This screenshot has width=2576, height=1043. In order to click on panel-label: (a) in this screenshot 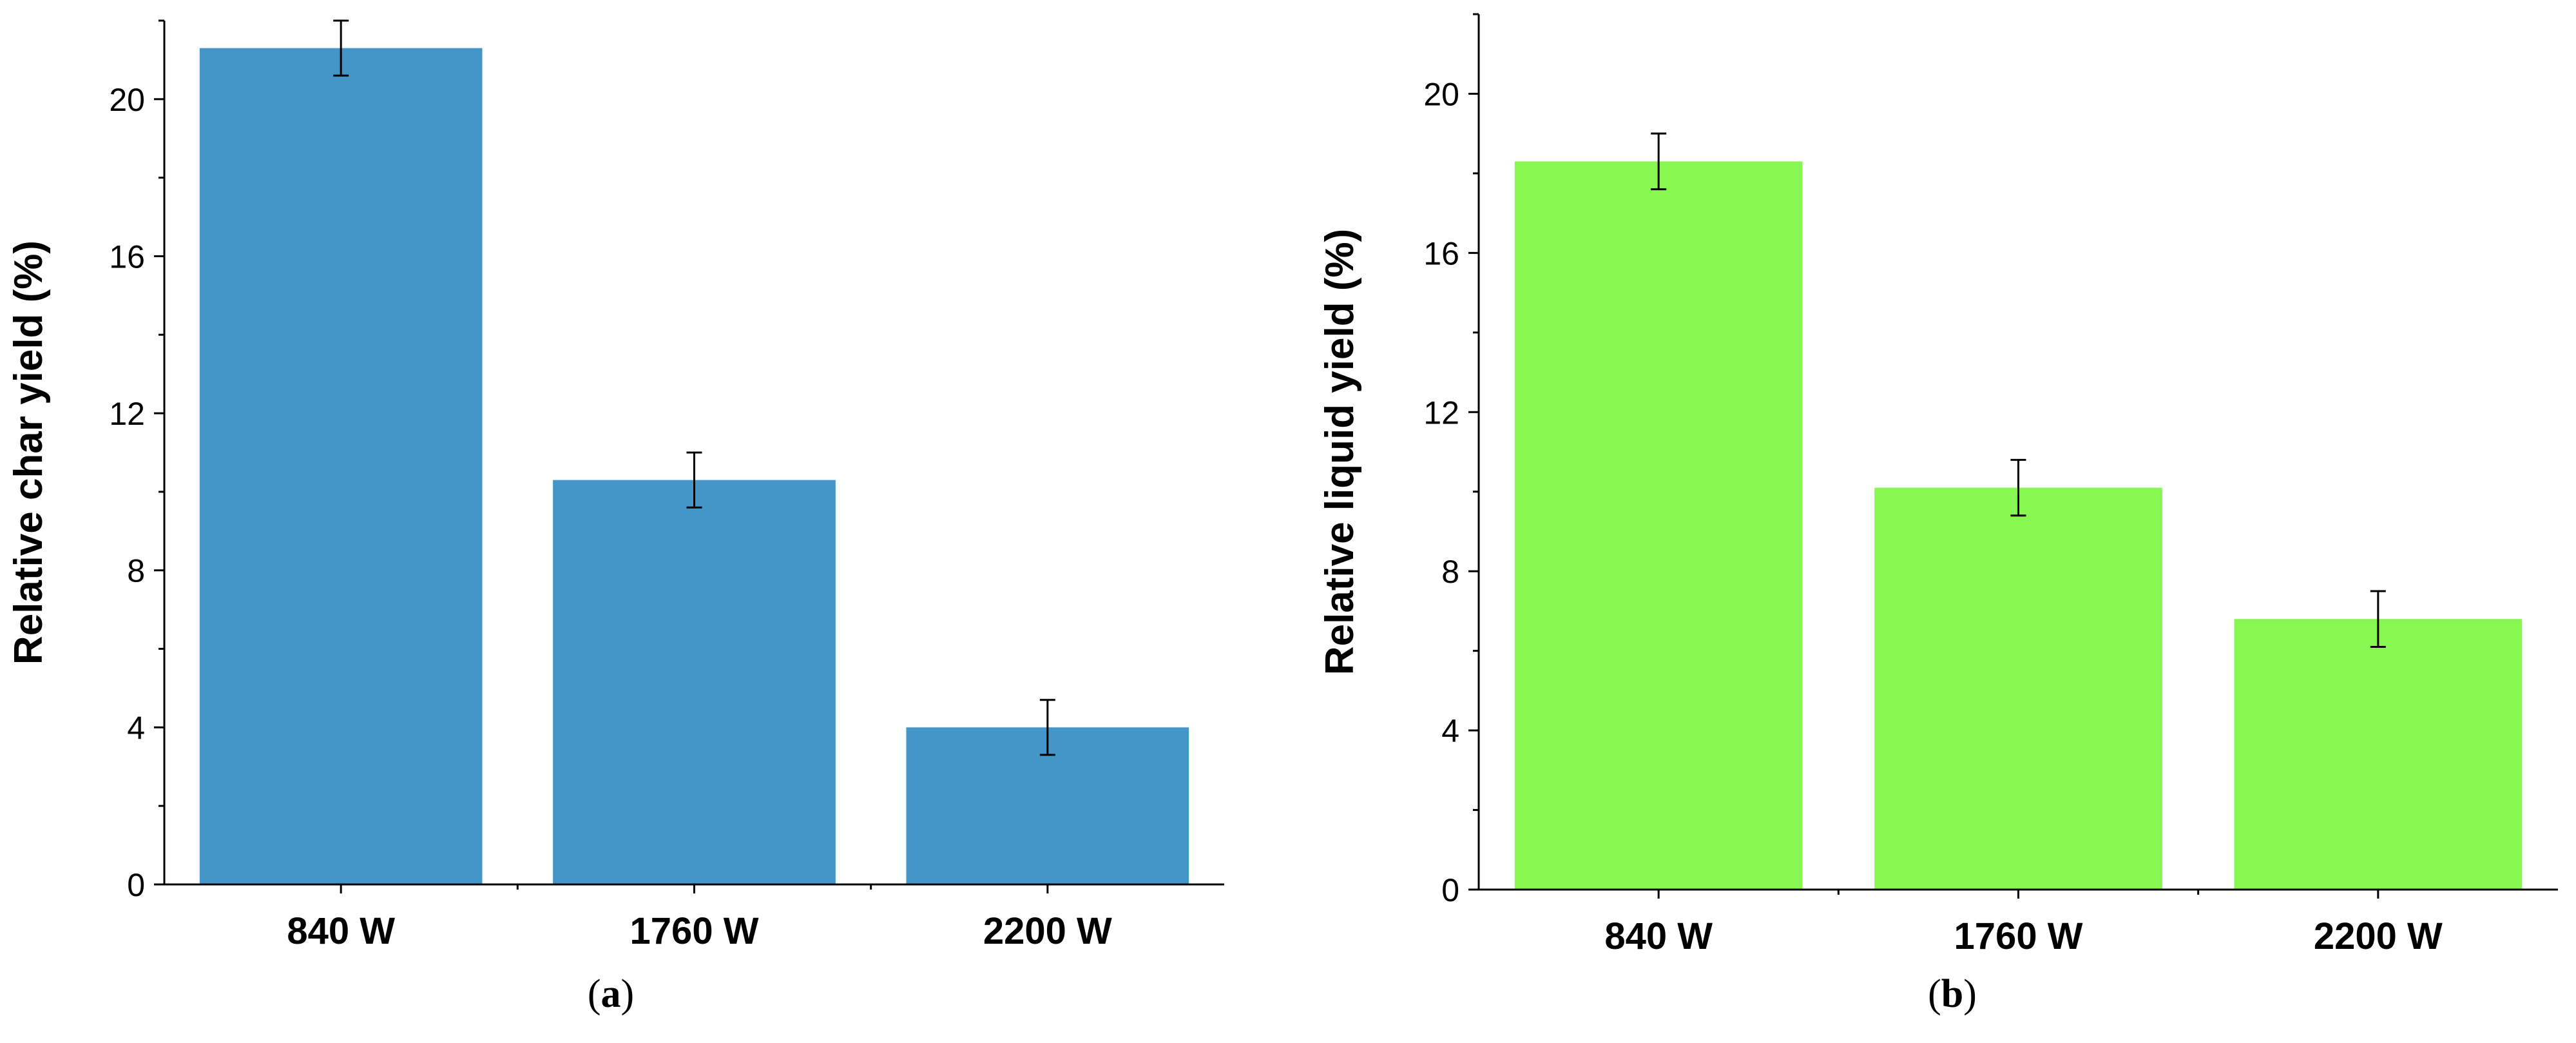, I will do `click(611, 994)`.